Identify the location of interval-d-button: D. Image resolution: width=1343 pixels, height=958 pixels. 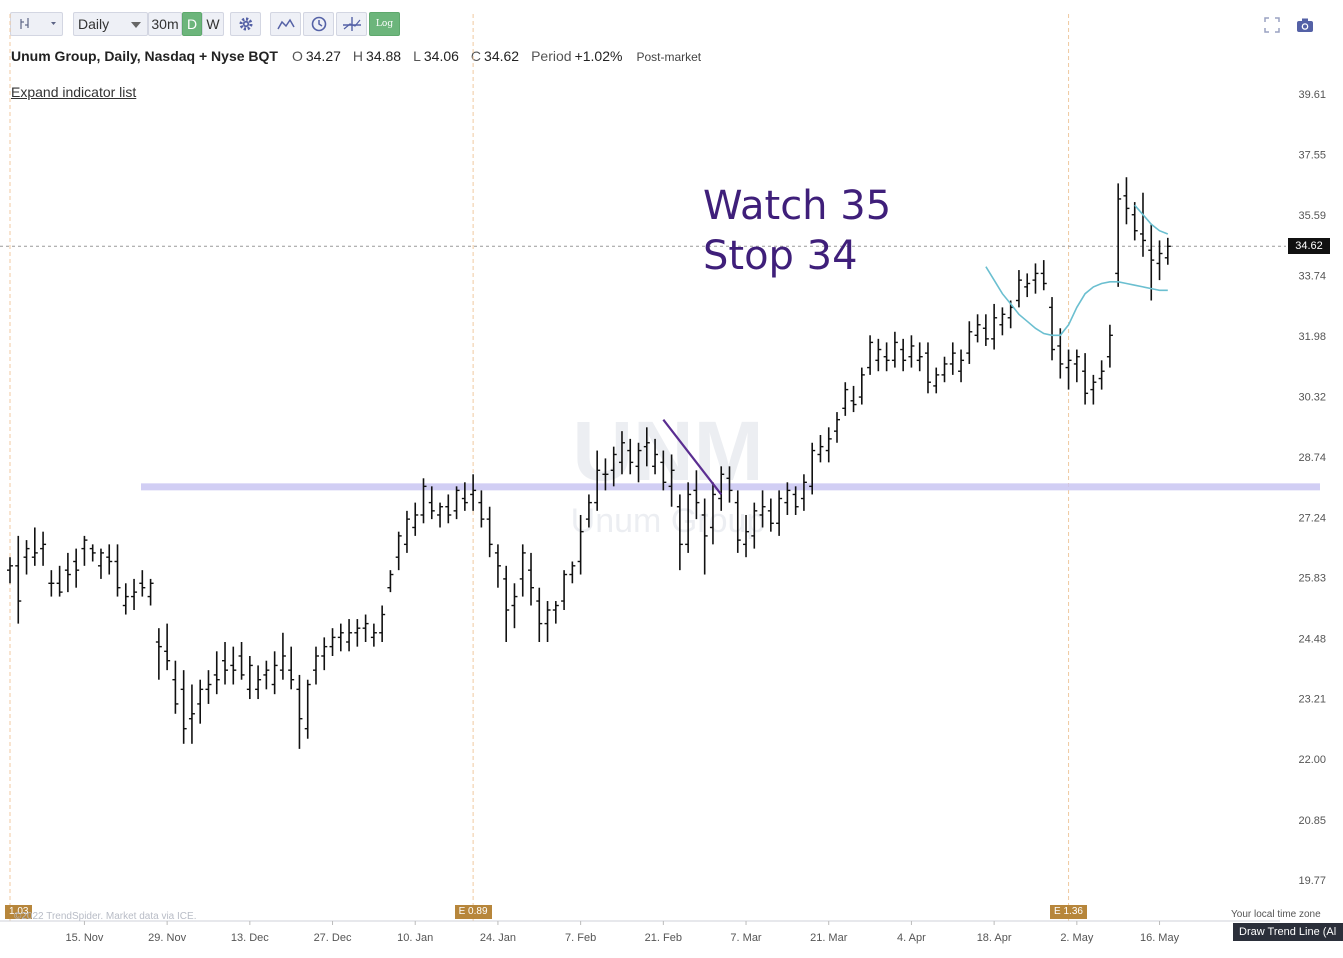
(192, 24).